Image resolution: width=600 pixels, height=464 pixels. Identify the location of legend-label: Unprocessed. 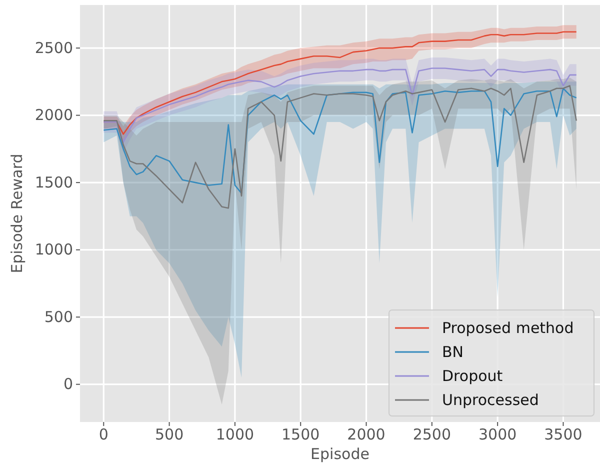
(490, 400).